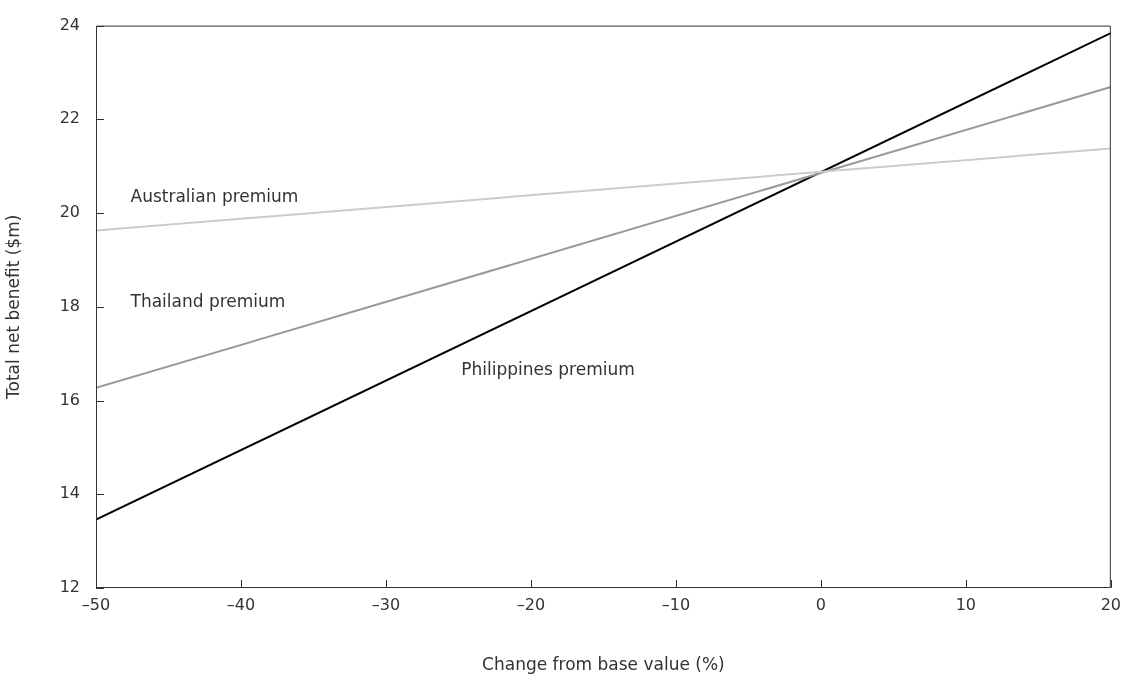 Image resolution: width=1129 pixels, height=680 pixels. I want to click on x-tick-label: 10, so click(966, 604).